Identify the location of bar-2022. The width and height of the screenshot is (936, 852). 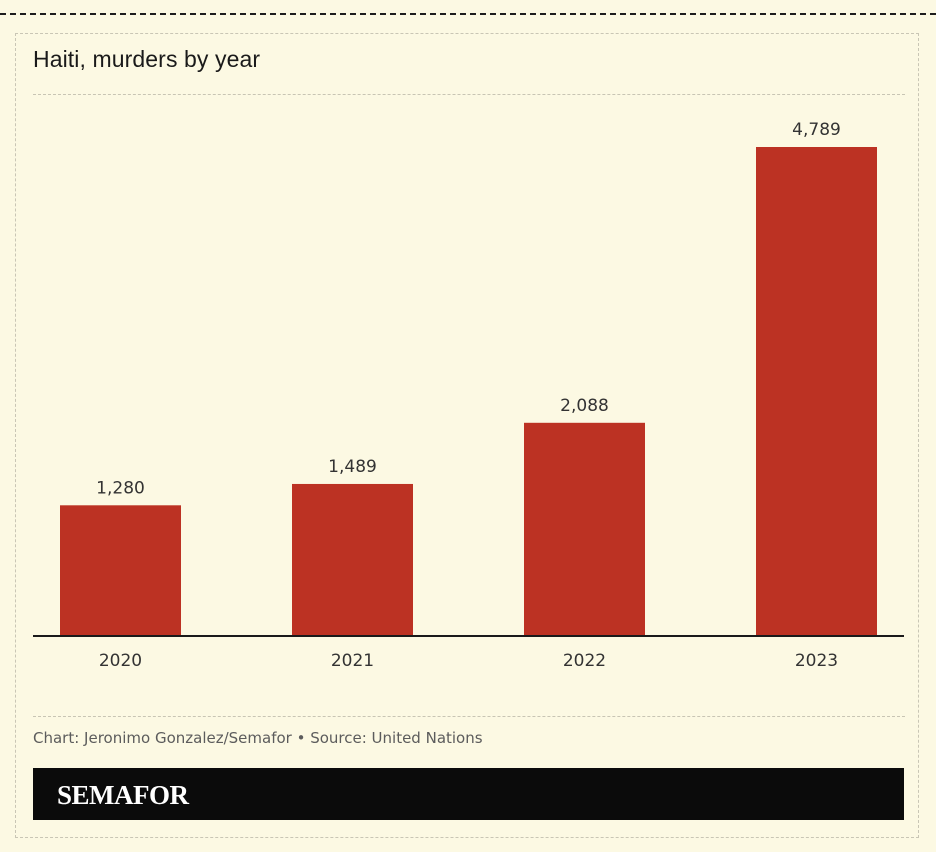
(584, 529).